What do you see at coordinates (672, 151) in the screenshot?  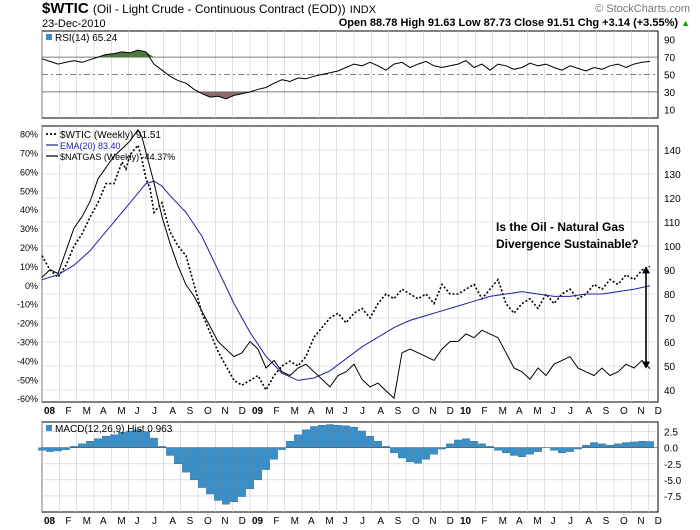 I see `price-right-tick-label: 140` at bounding box center [672, 151].